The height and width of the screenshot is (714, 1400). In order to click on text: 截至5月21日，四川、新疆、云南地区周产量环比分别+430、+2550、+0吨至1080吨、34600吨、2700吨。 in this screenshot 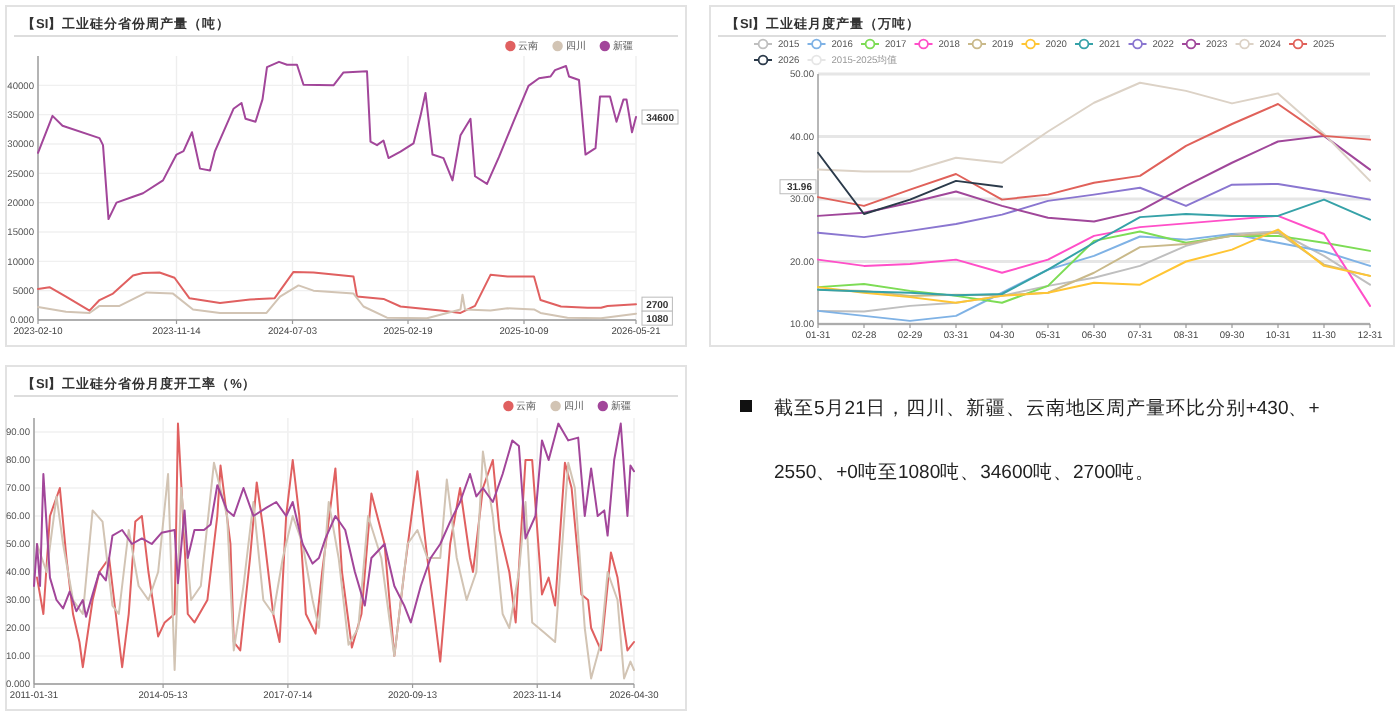, I will do `click(1047, 441)`.